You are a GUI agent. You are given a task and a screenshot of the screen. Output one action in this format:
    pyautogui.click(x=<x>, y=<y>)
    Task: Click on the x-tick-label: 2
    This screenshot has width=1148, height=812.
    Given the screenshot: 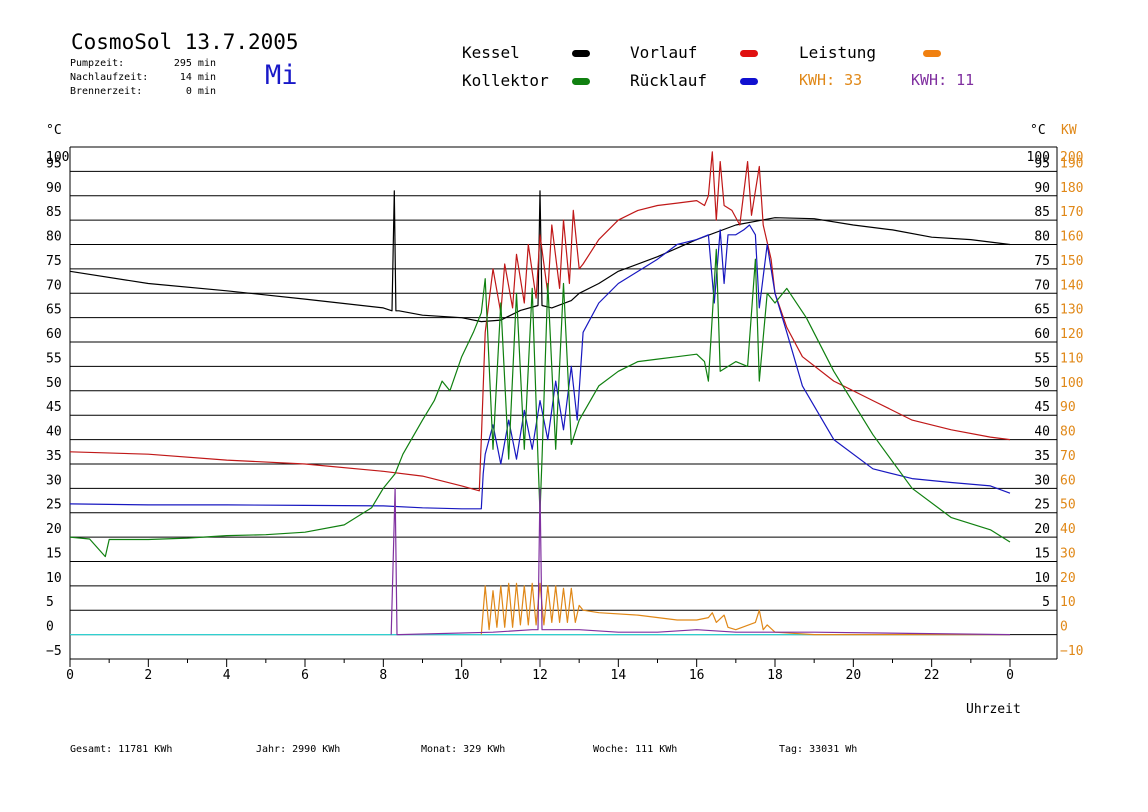 What is the action you would take?
    pyautogui.click(x=148, y=675)
    